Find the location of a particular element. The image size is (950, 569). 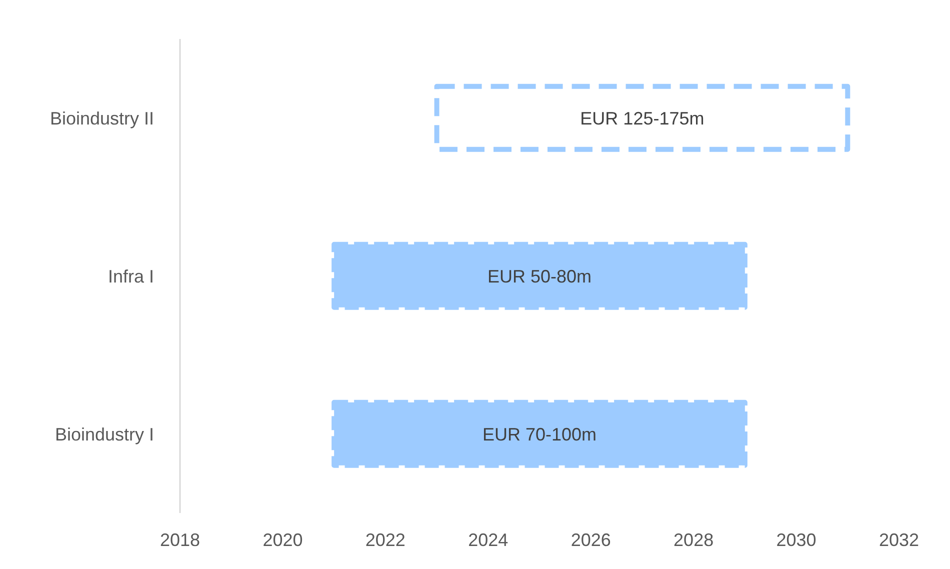

y-tick-label: Infra I is located at coordinates (131, 276).